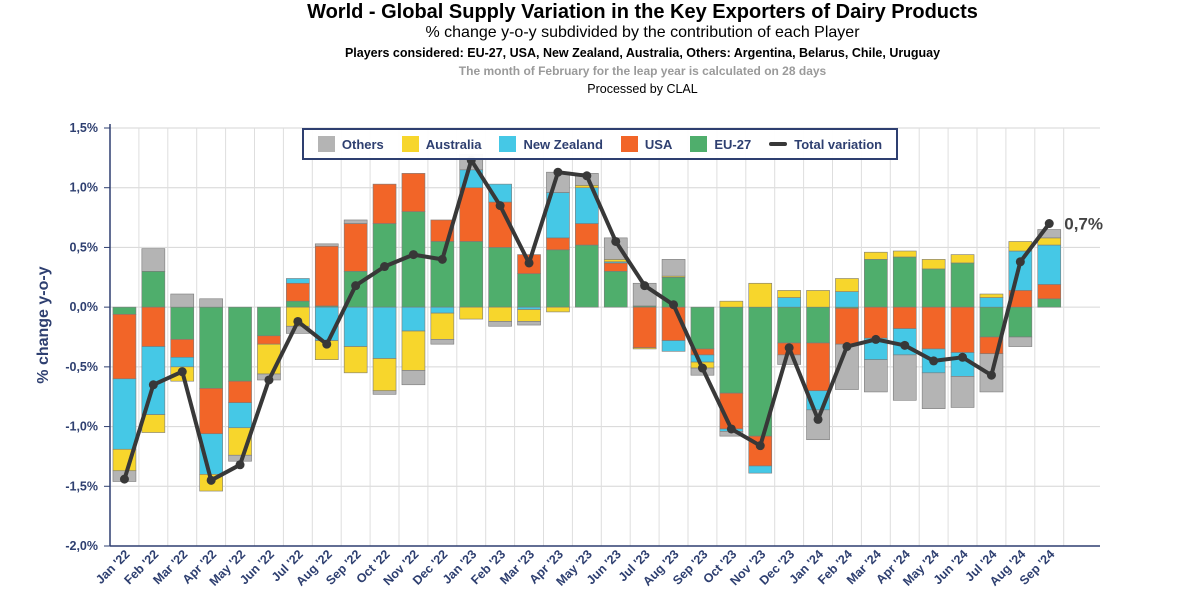 This screenshot has width=1200, height=593. I want to click on legend-label: EU-27, so click(733, 144).